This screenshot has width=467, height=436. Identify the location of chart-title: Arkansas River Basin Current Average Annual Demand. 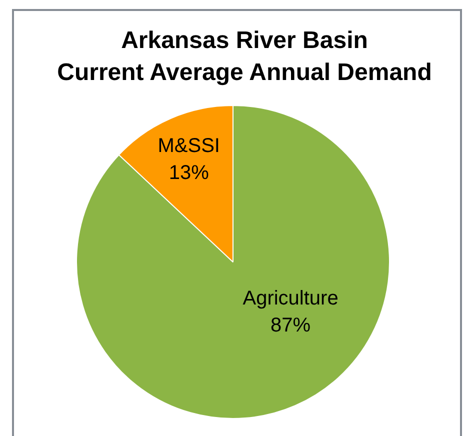
(244, 57).